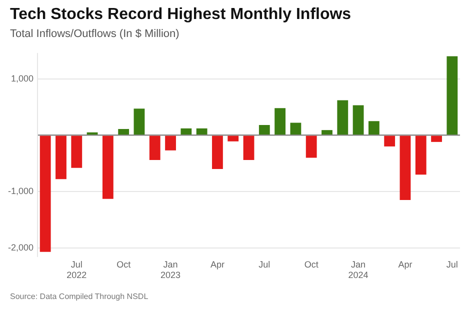 The height and width of the screenshot is (312, 474). I want to click on y-tick-label: -1,000, so click(21, 191).